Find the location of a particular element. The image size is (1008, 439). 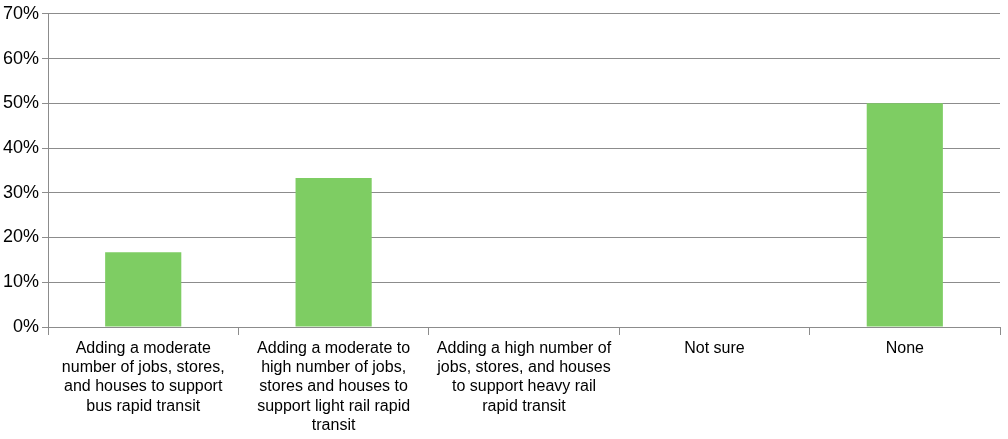

y-tick-label: 70% is located at coordinates (21, 12).